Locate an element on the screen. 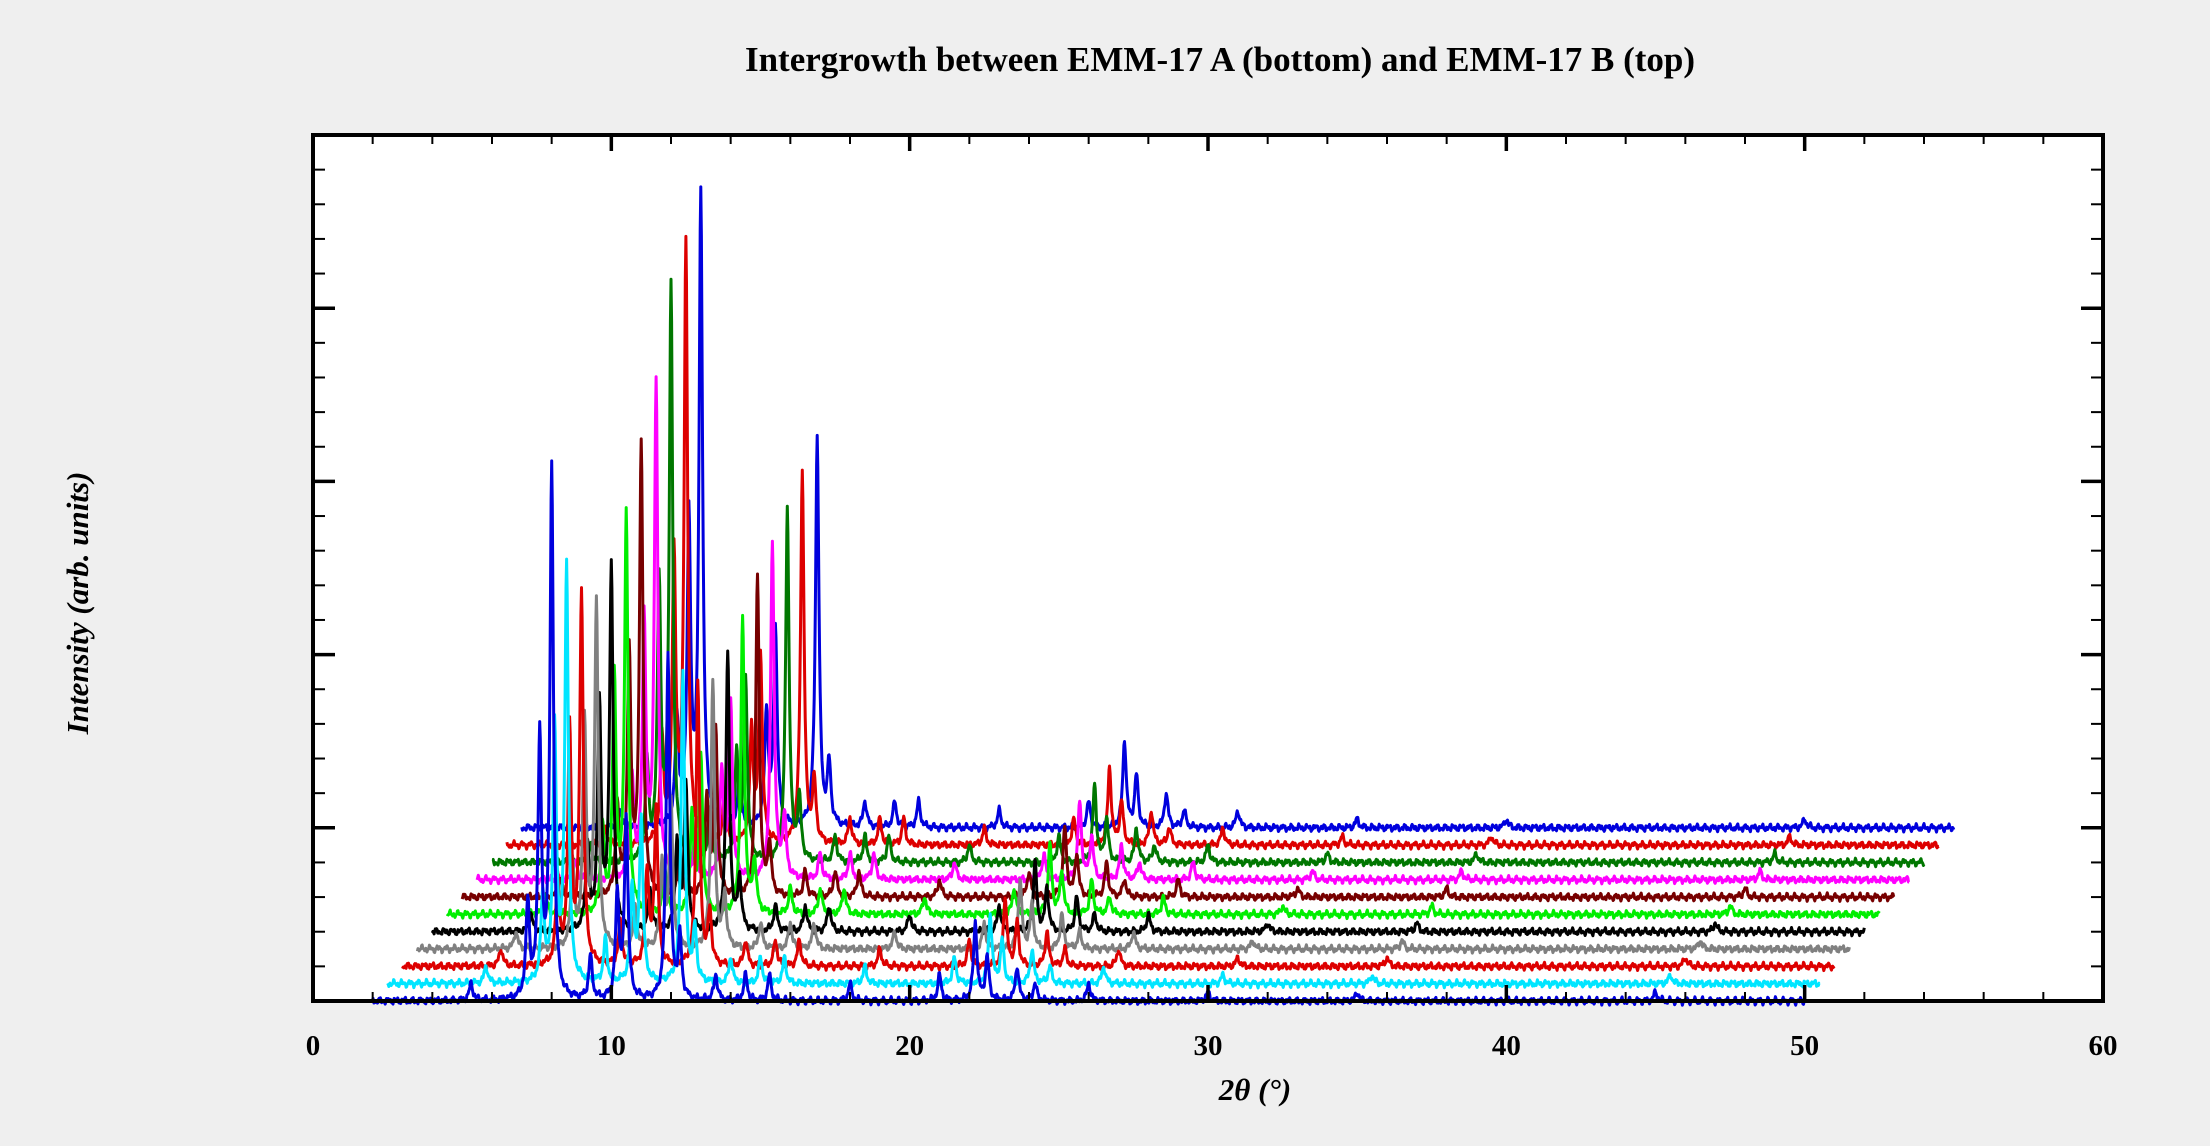 The width and height of the screenshot is (2210, 1146). x-tick-label: 30 is located at coordinates (1208, 1046).